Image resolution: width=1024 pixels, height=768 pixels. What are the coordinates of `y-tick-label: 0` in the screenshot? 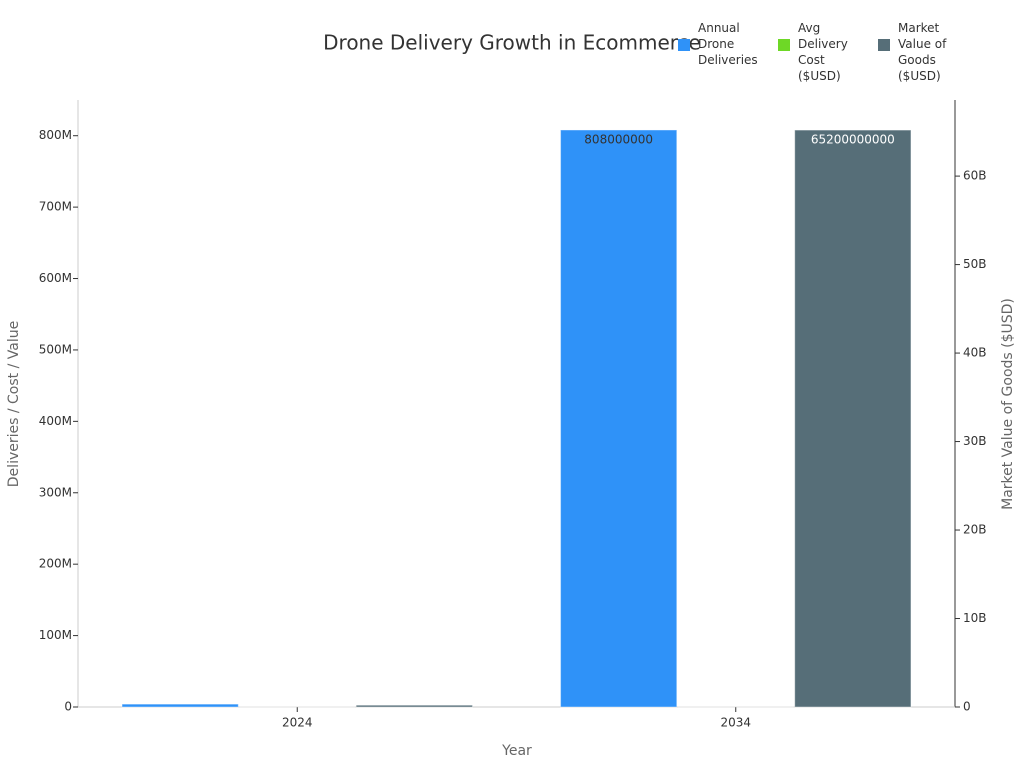 It's located at (68, 707).